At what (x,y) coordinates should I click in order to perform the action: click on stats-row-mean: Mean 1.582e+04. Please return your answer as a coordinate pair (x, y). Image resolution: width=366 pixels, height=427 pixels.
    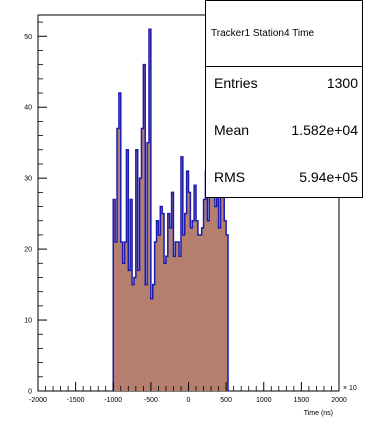
    Looking at the image, I should click on (284, 133).